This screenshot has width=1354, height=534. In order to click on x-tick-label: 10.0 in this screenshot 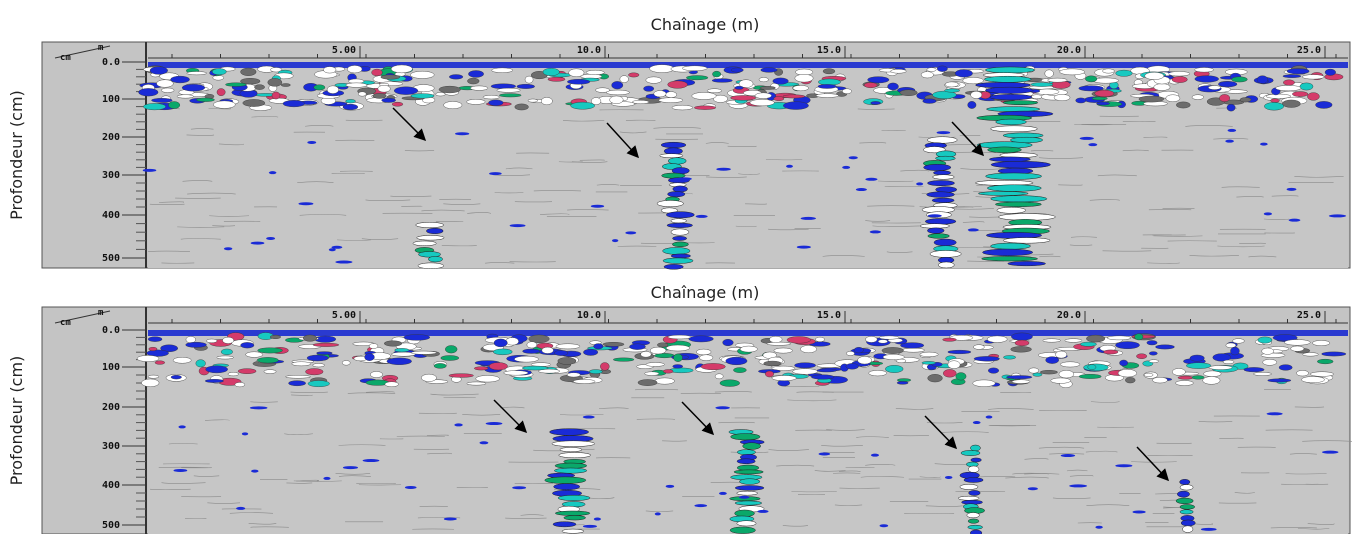, I will do `click(589, 50)`.